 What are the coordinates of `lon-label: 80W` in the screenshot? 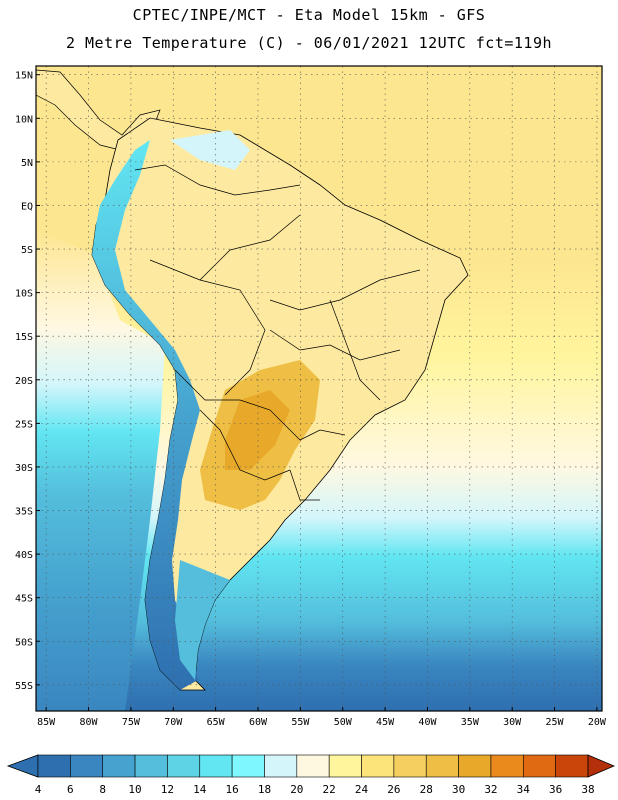 It's located at (89, 722).